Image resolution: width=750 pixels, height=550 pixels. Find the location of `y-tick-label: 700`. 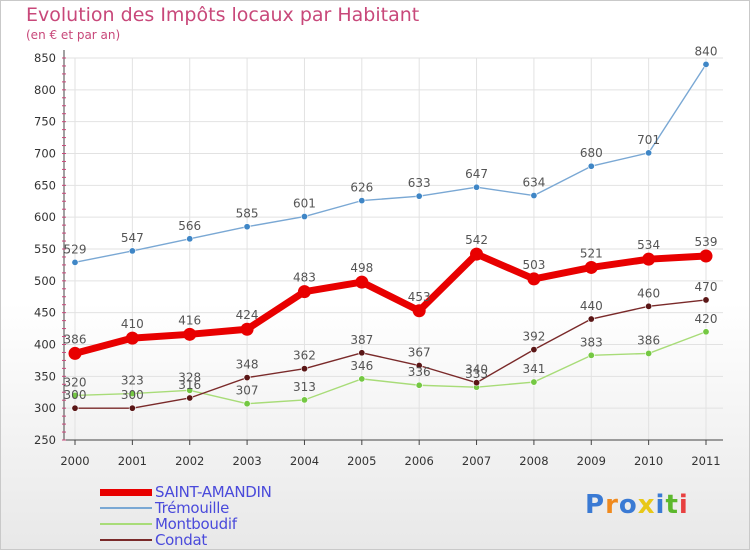

y-tick-label: 700 is located at coordinates (45, 154).